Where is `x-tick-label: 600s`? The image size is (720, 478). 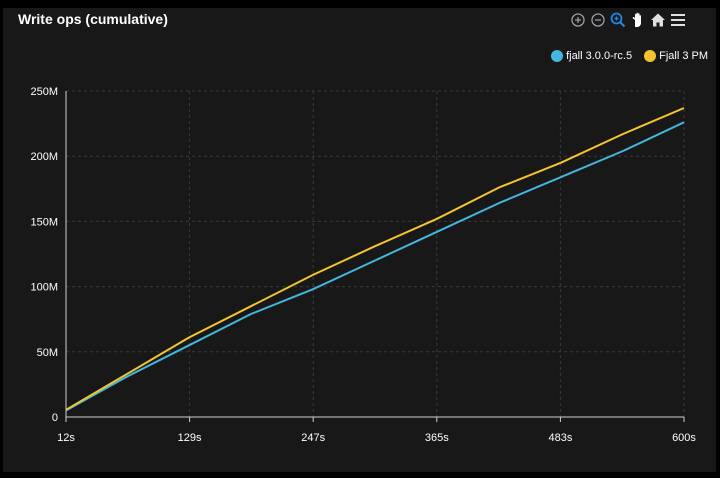 x-tick-label: 600s is located at coordinates (684, 438).